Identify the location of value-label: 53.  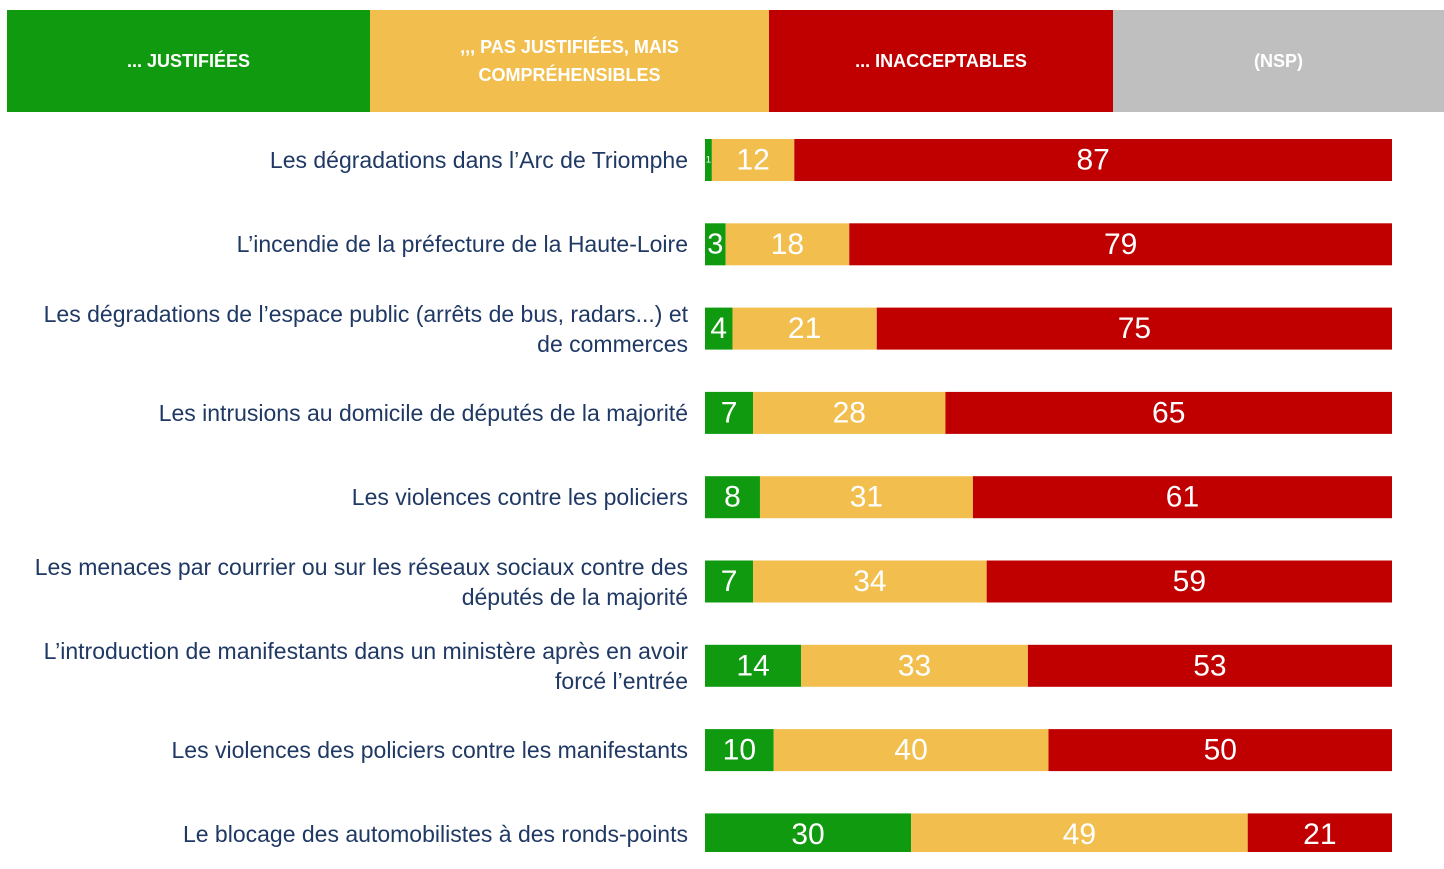
(1209, 665).